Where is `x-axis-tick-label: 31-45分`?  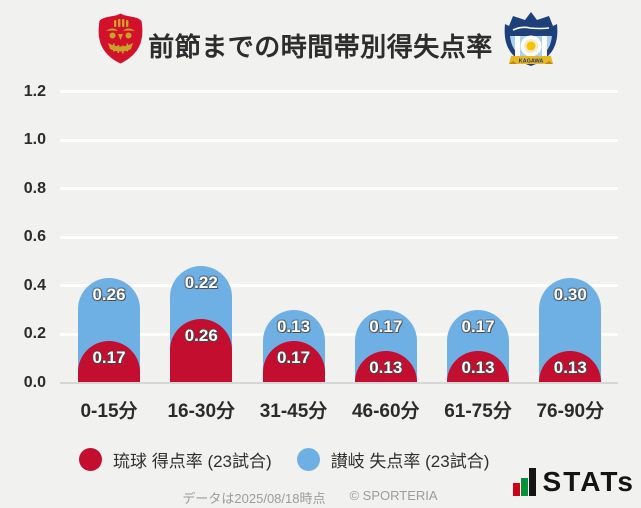 x-axis-tick-label: 31-45分 is located at coordinates (293, 411).